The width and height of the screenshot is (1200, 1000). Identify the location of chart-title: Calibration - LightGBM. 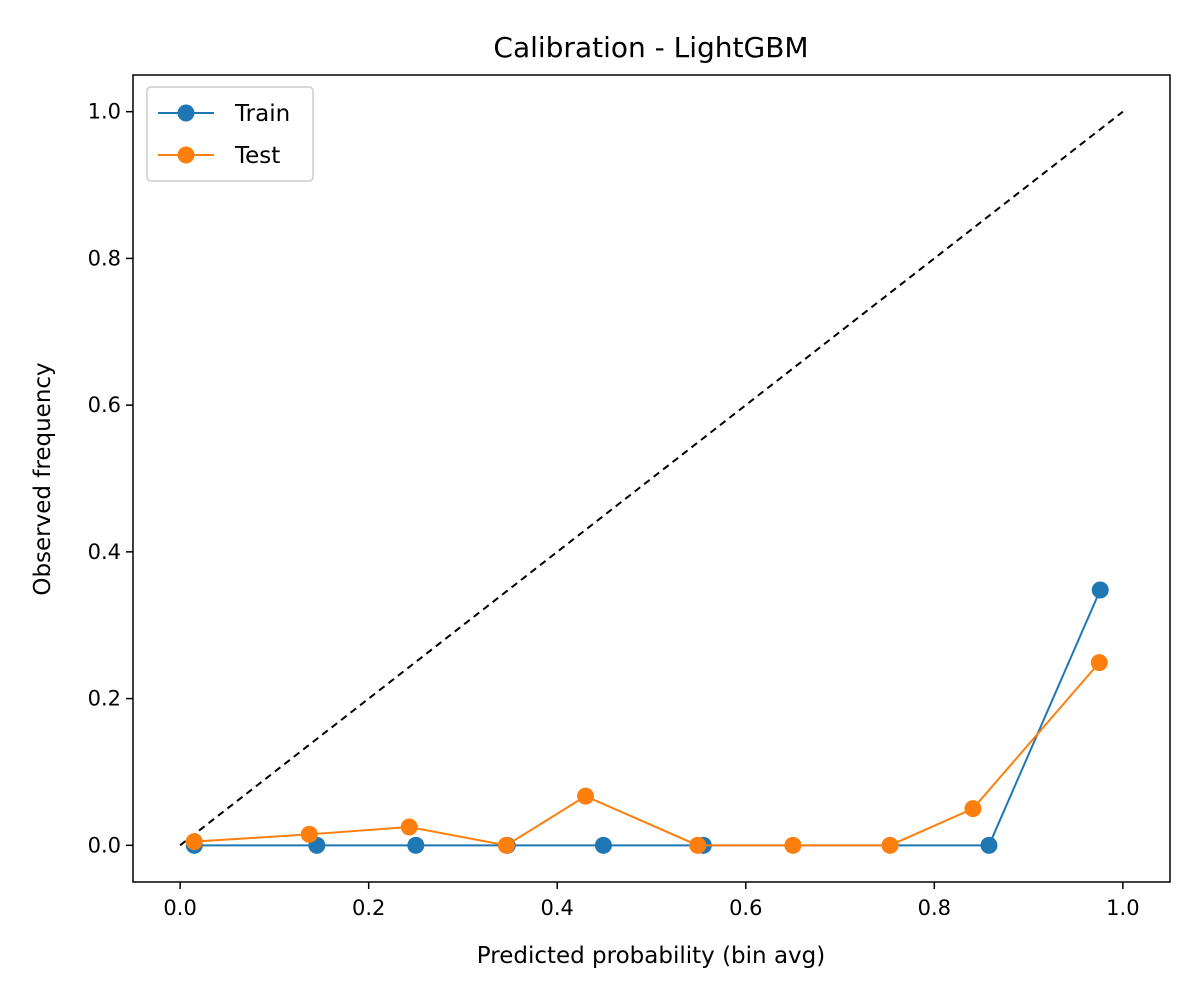
(650, 47).